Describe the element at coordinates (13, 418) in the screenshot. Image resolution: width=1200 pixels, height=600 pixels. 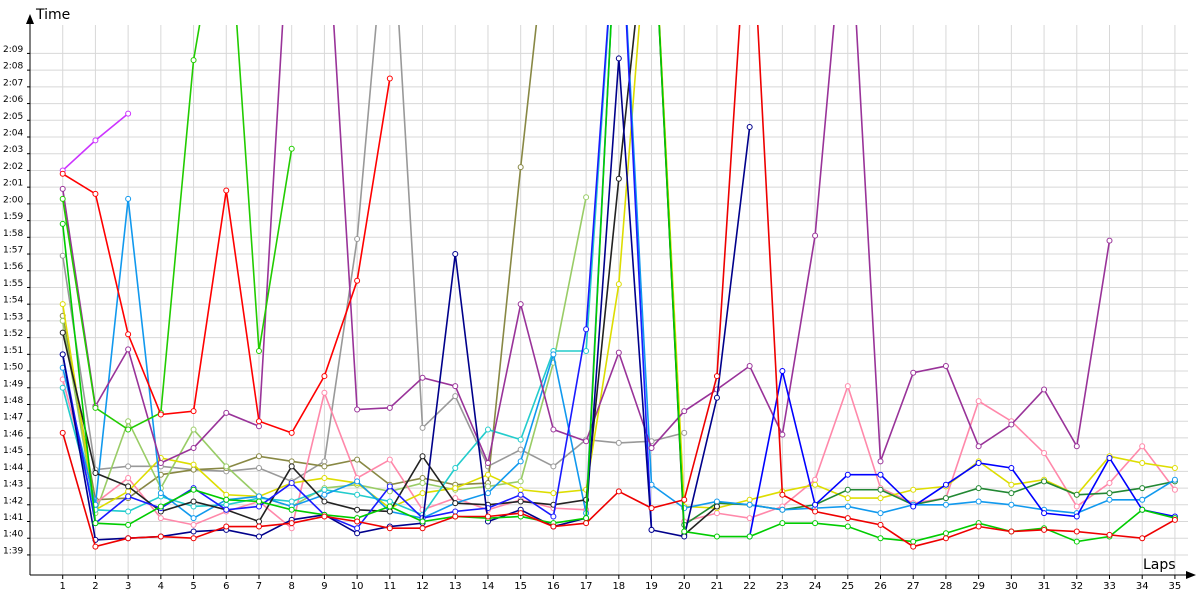
I see `y-tick-label: 1:47` at that location.